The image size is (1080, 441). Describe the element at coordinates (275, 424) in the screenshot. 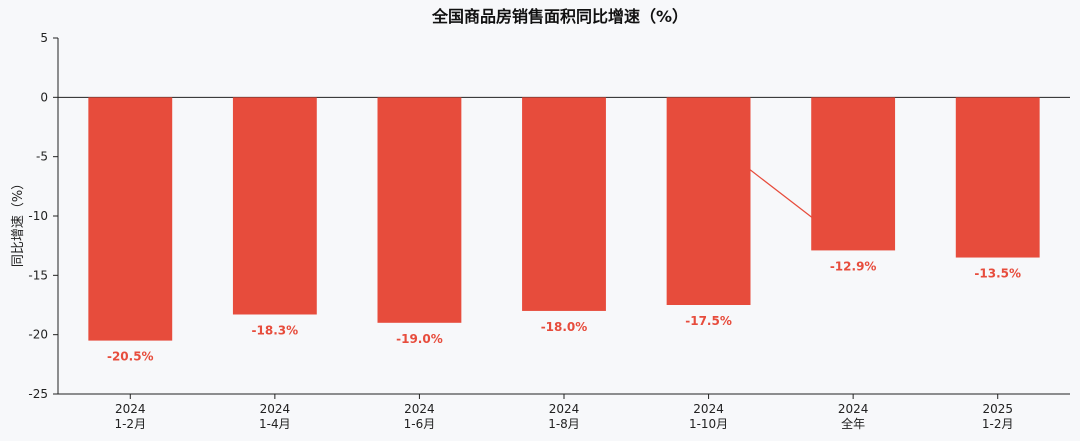

I see `x-tick-label-period: 1-4月` at that location.